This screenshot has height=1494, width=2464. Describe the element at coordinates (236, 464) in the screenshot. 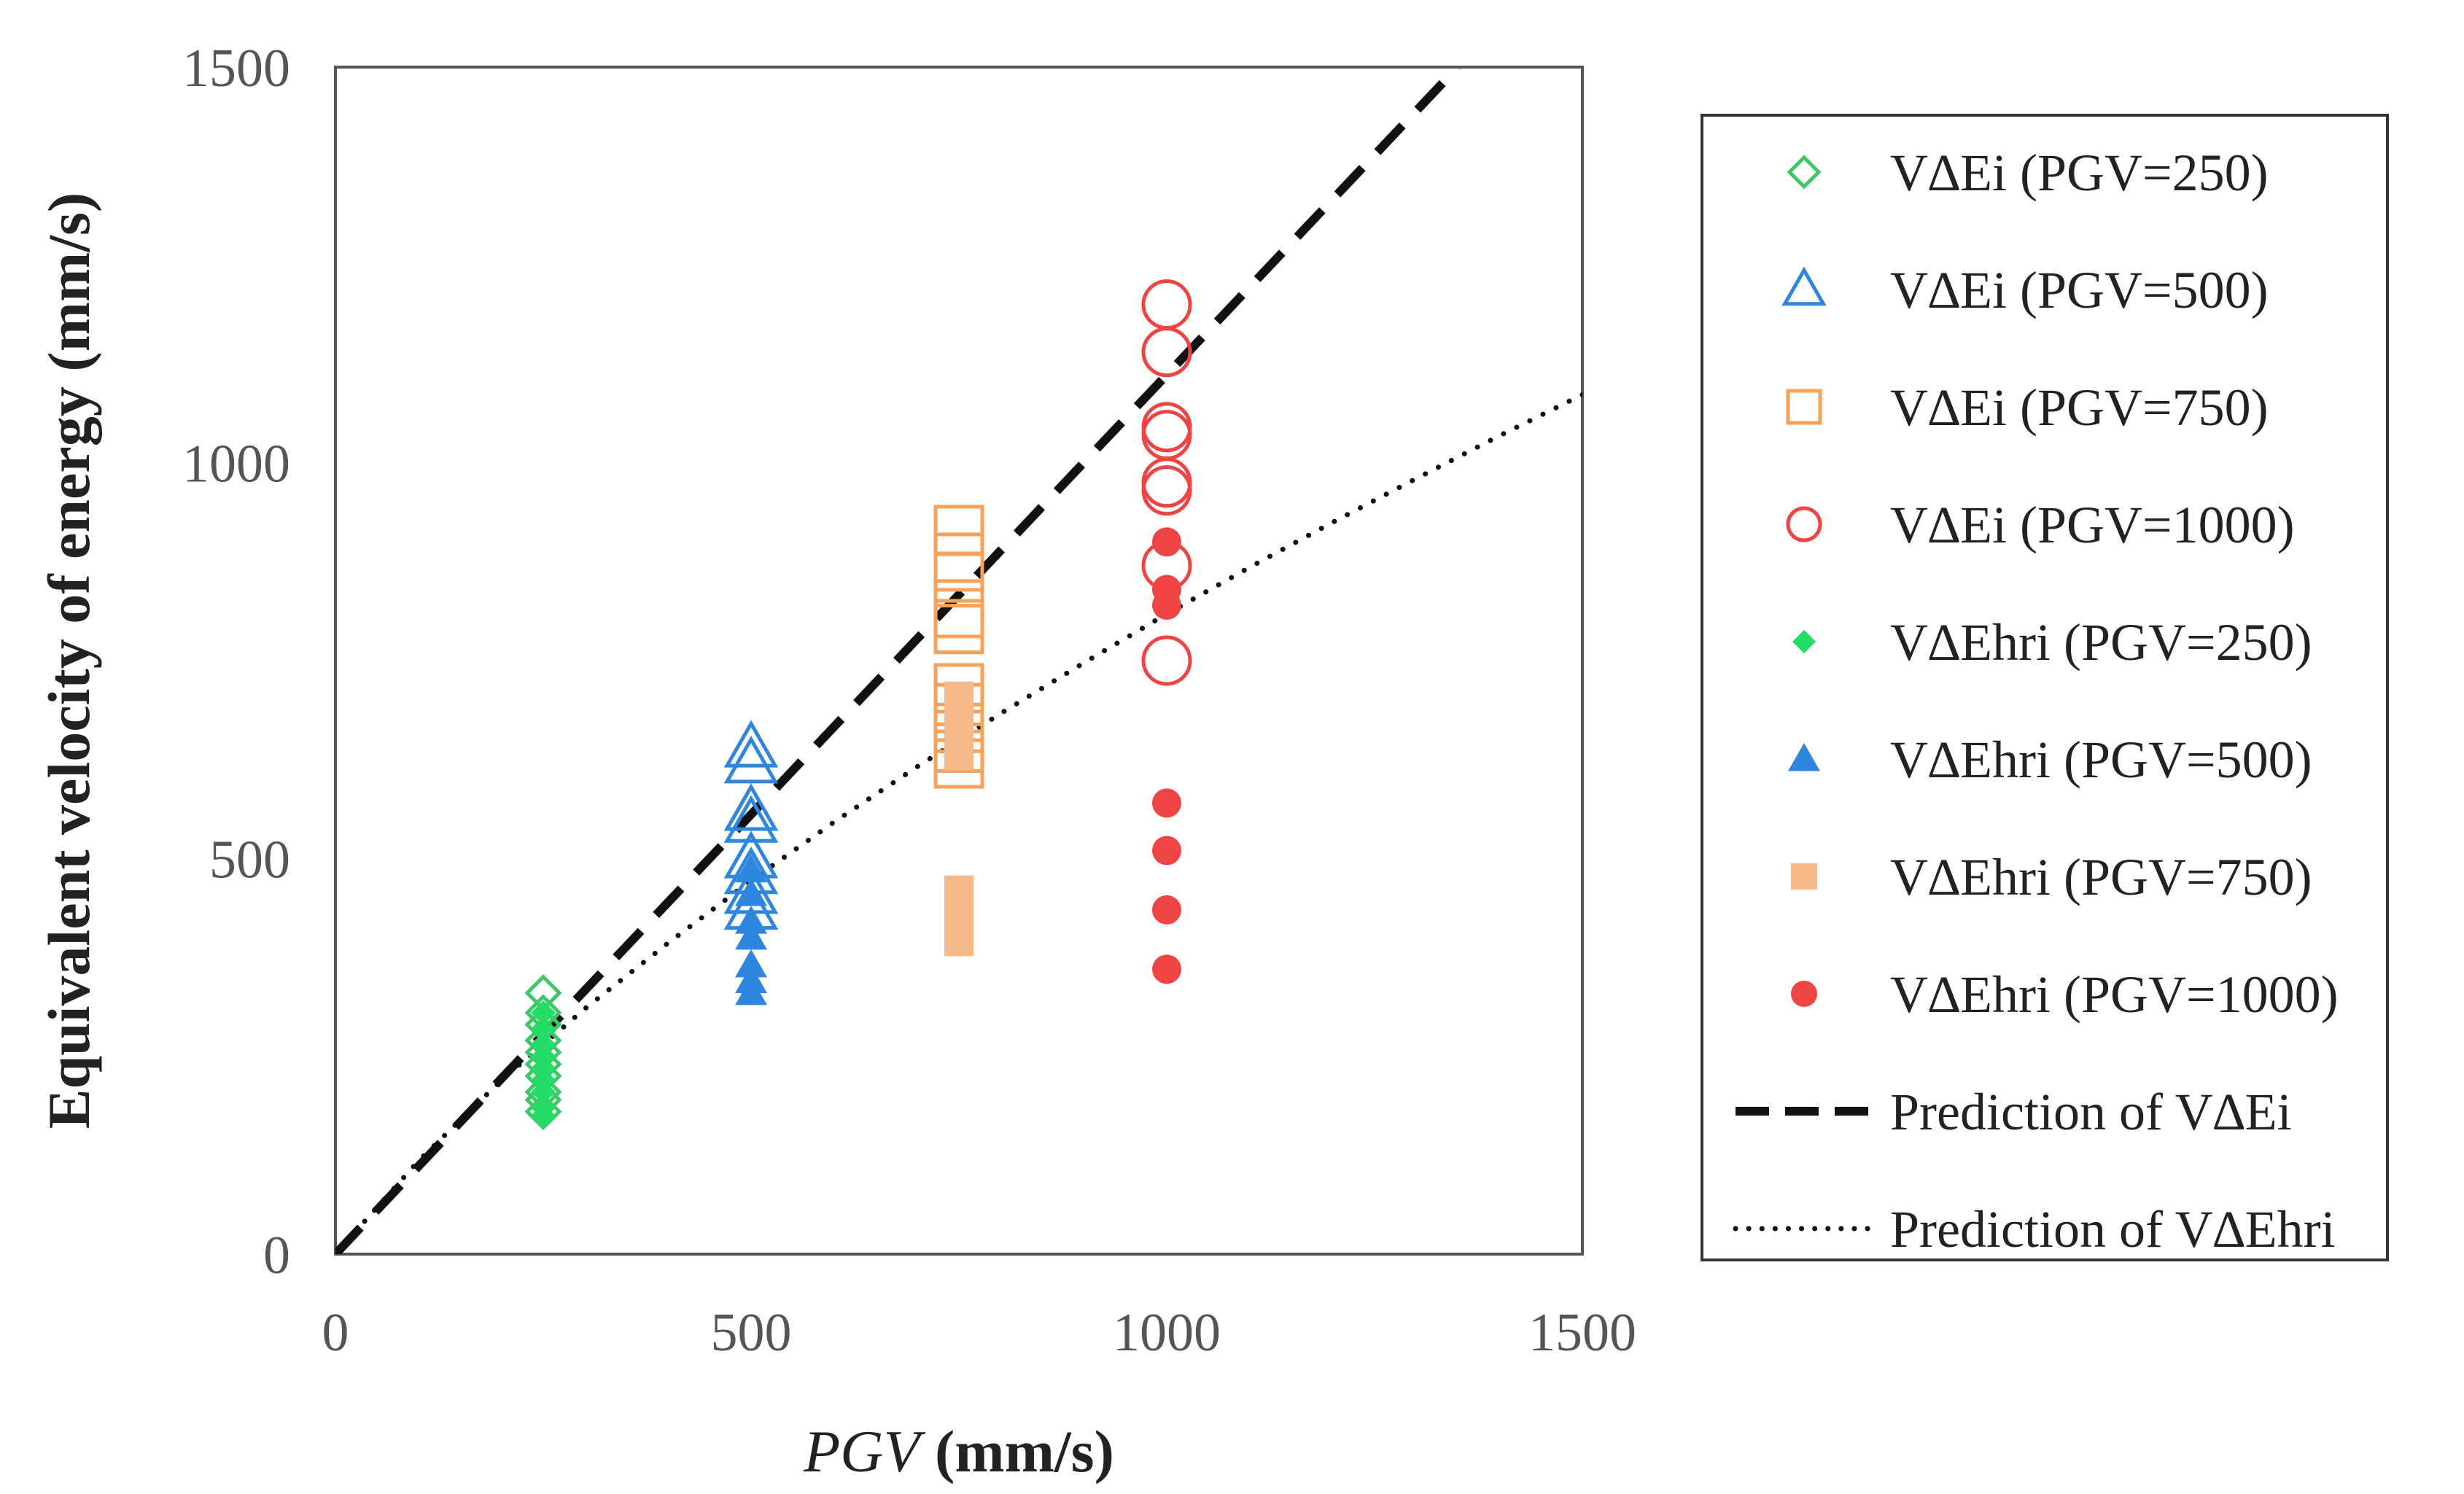

I see `y-tick-label: 1000` at that location.